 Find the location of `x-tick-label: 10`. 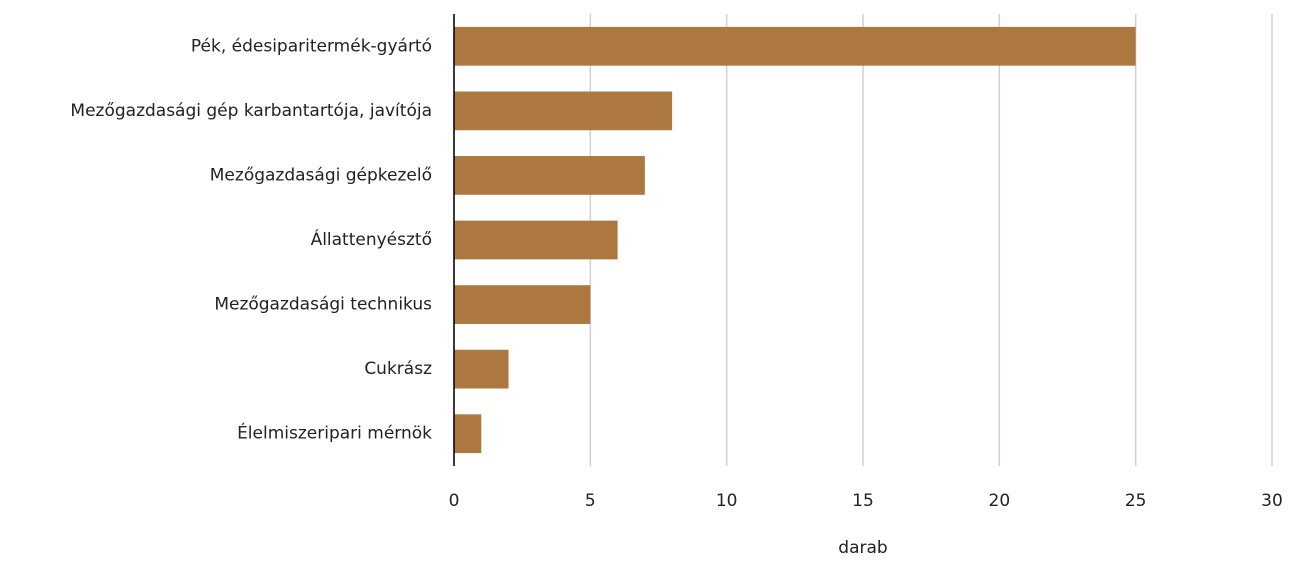

x-tick-label: 10 is located at coordinates (727, 501).